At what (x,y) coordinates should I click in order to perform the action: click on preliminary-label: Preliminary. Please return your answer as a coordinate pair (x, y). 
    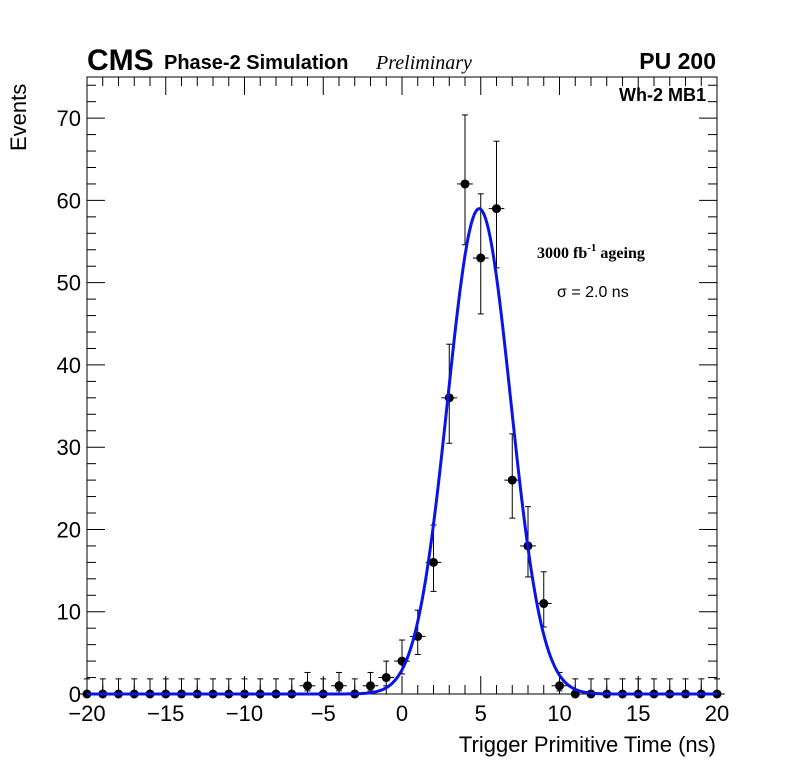
    Looking at the image, I should click on (423, 63).